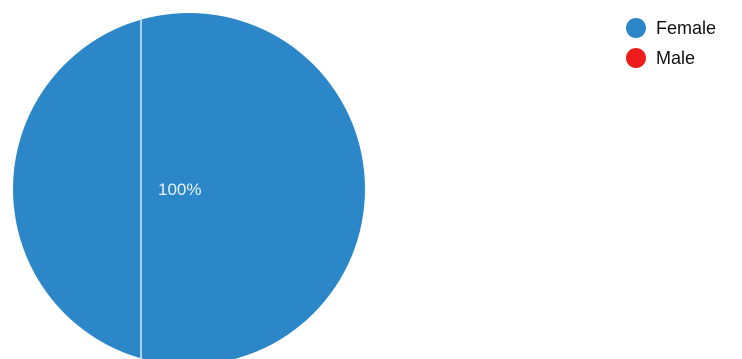 This screenshot has height=359, width=742. What do you see at coordinates (686, 27) in the screenshot?
I see `legend-label-female: Female` at bounding box center [686, 27].